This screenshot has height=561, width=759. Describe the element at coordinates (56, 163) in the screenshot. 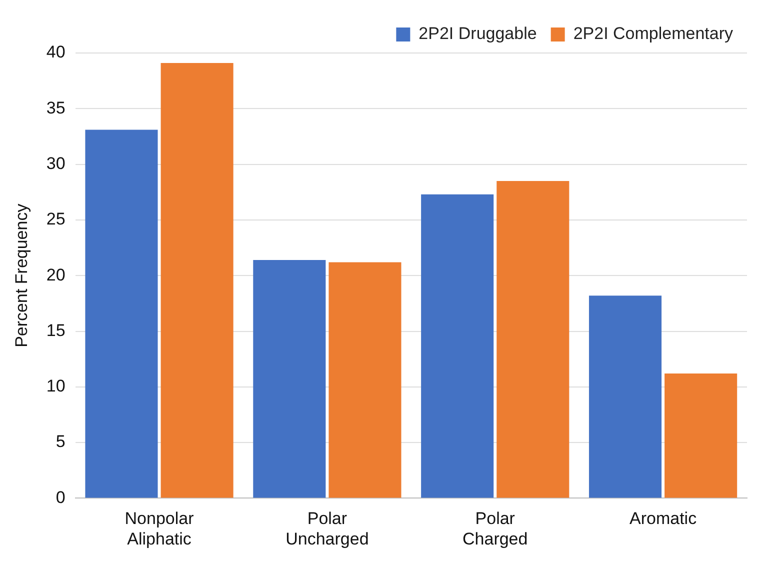

I see `y-tick-label: 30` at that location.